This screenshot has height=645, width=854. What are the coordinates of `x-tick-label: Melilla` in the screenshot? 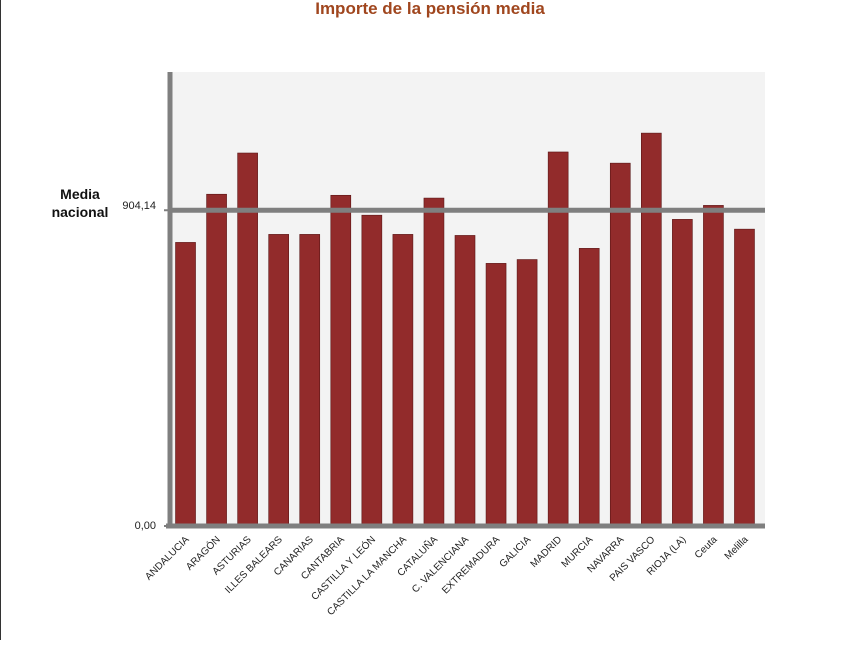 It's located at (737, 548).